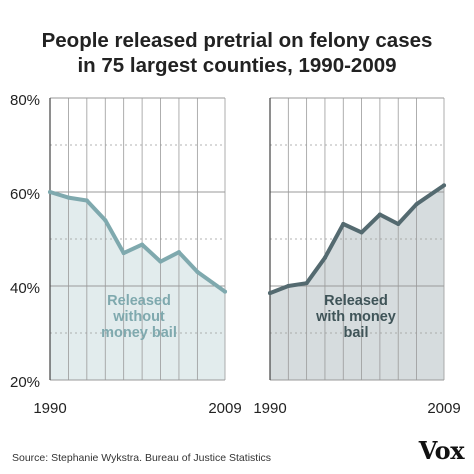  I want to click on right-x-tick-label: 2009, so click(443, 408).